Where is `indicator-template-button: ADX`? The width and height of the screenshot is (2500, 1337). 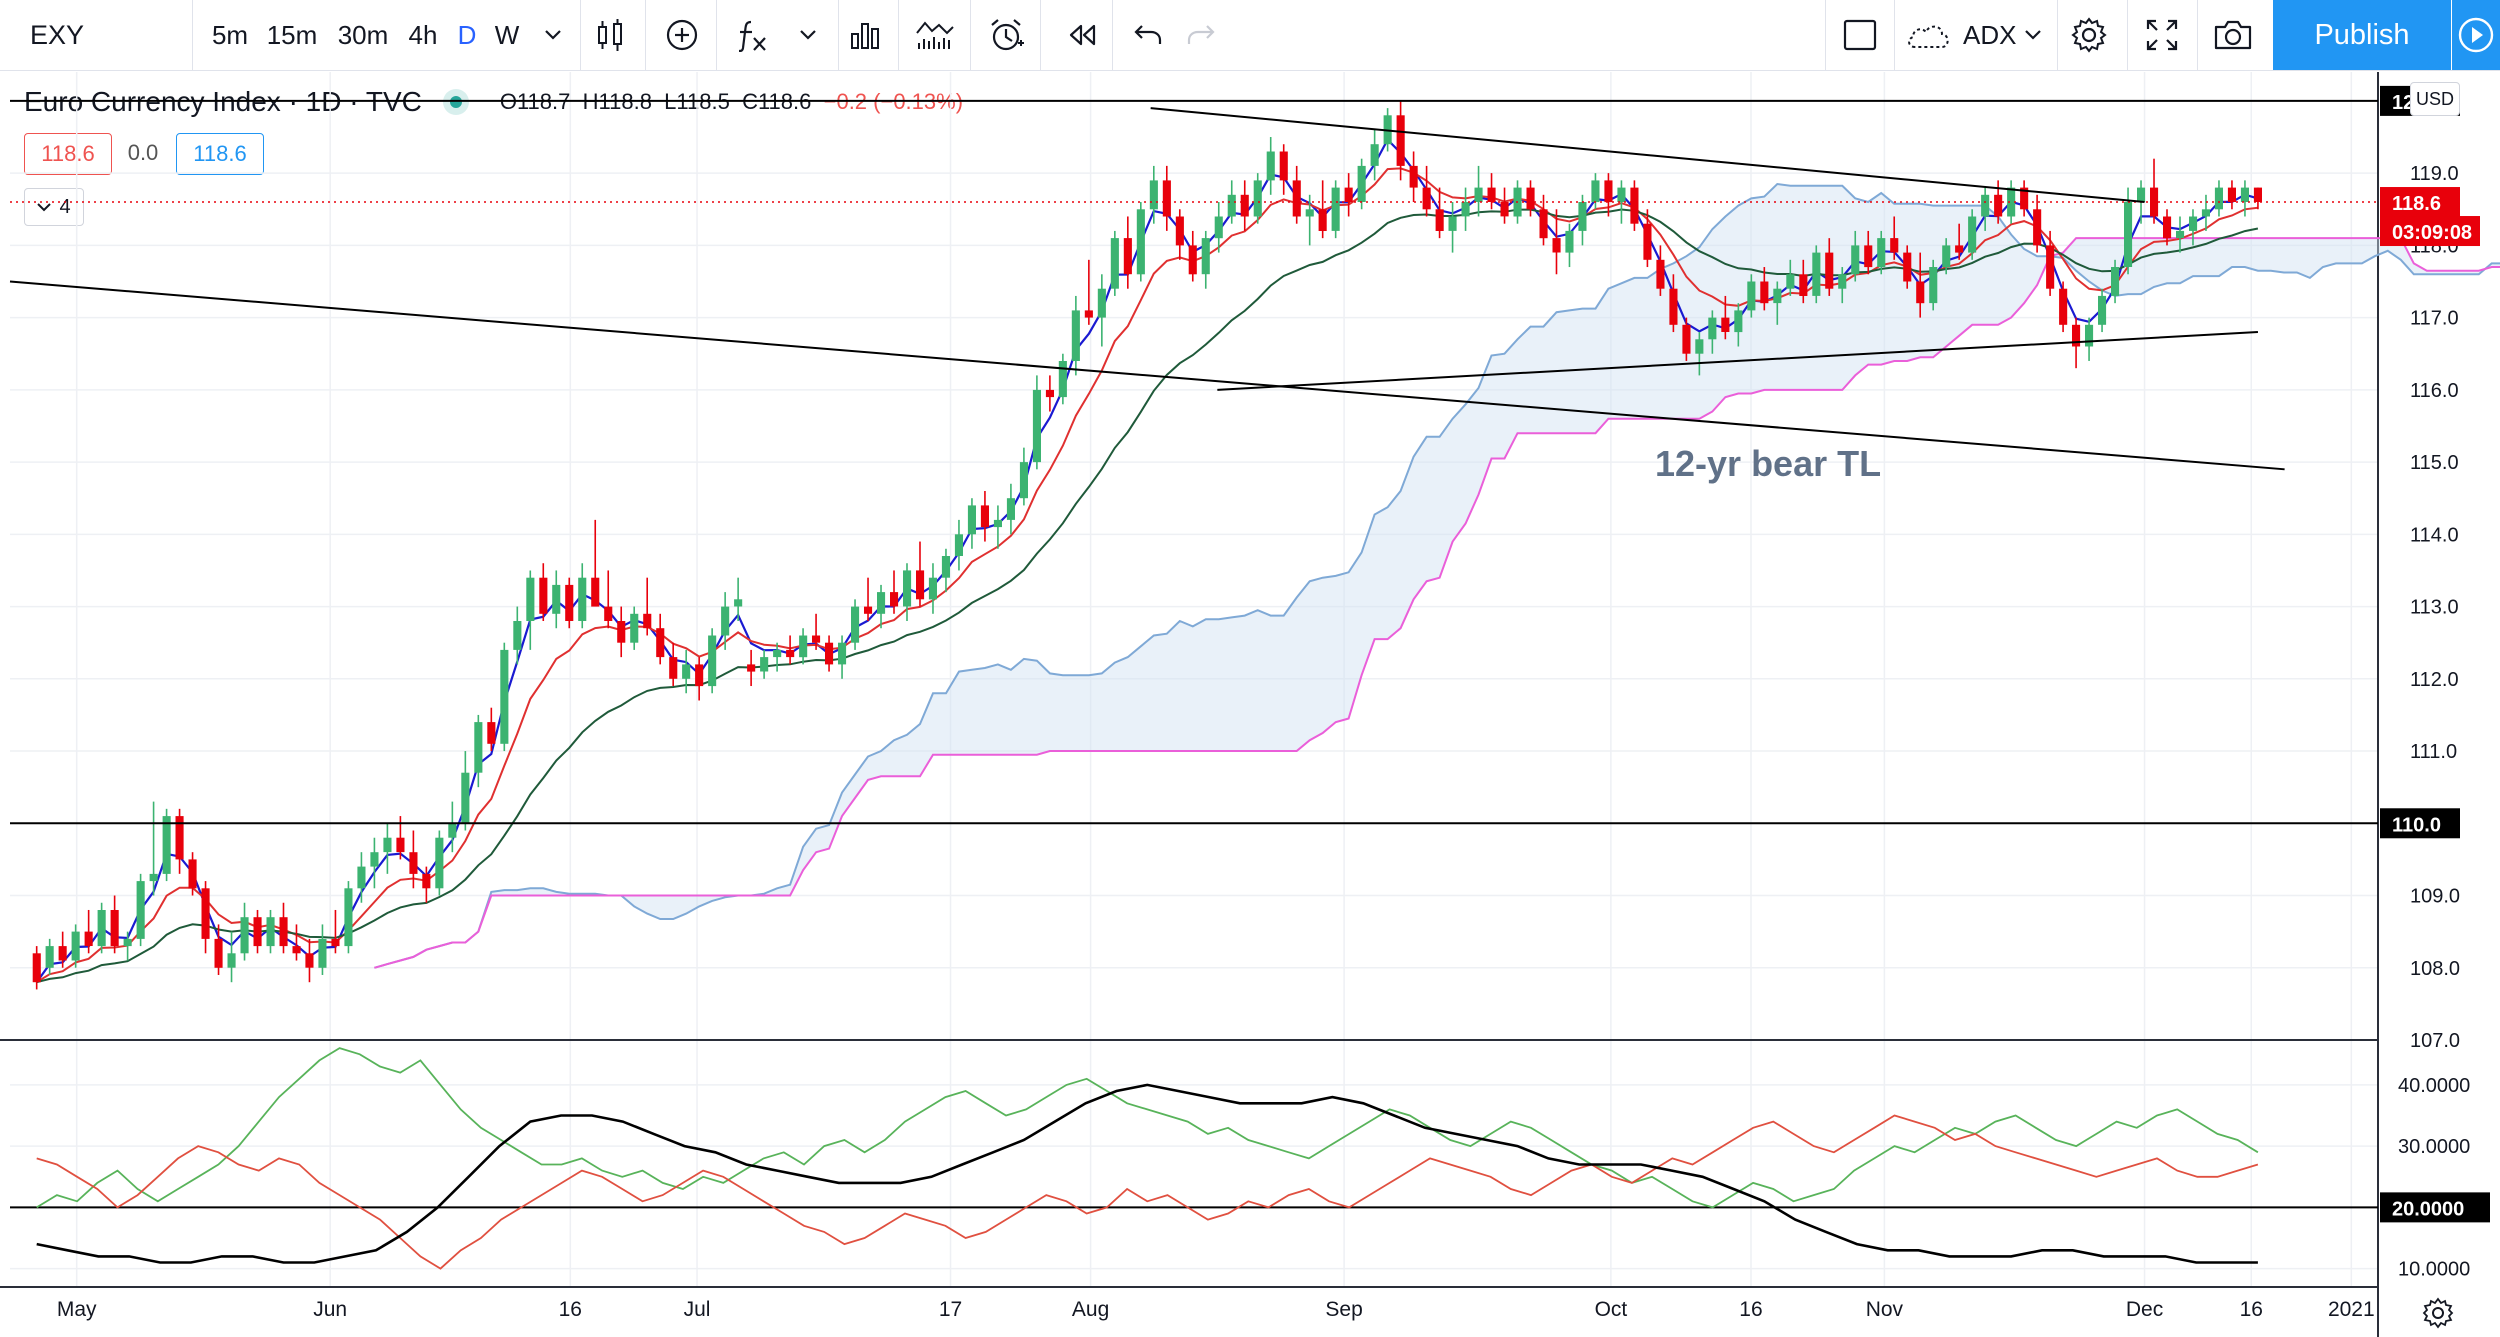 indicator-template-button: ADX is located at coordinates (1970, 35).